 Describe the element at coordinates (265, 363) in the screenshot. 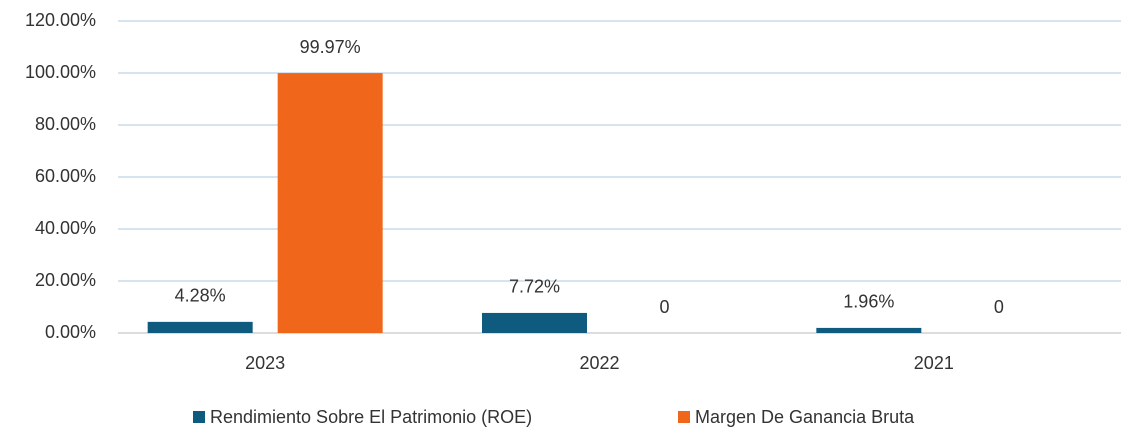

I see `x-tick-label: 2023` at that location.